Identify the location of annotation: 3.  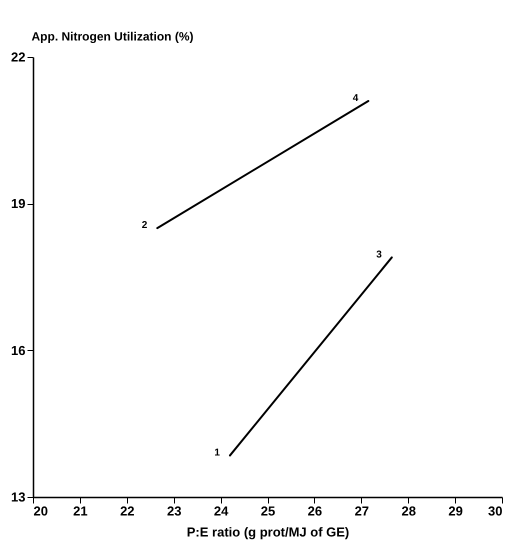
(379, 254).